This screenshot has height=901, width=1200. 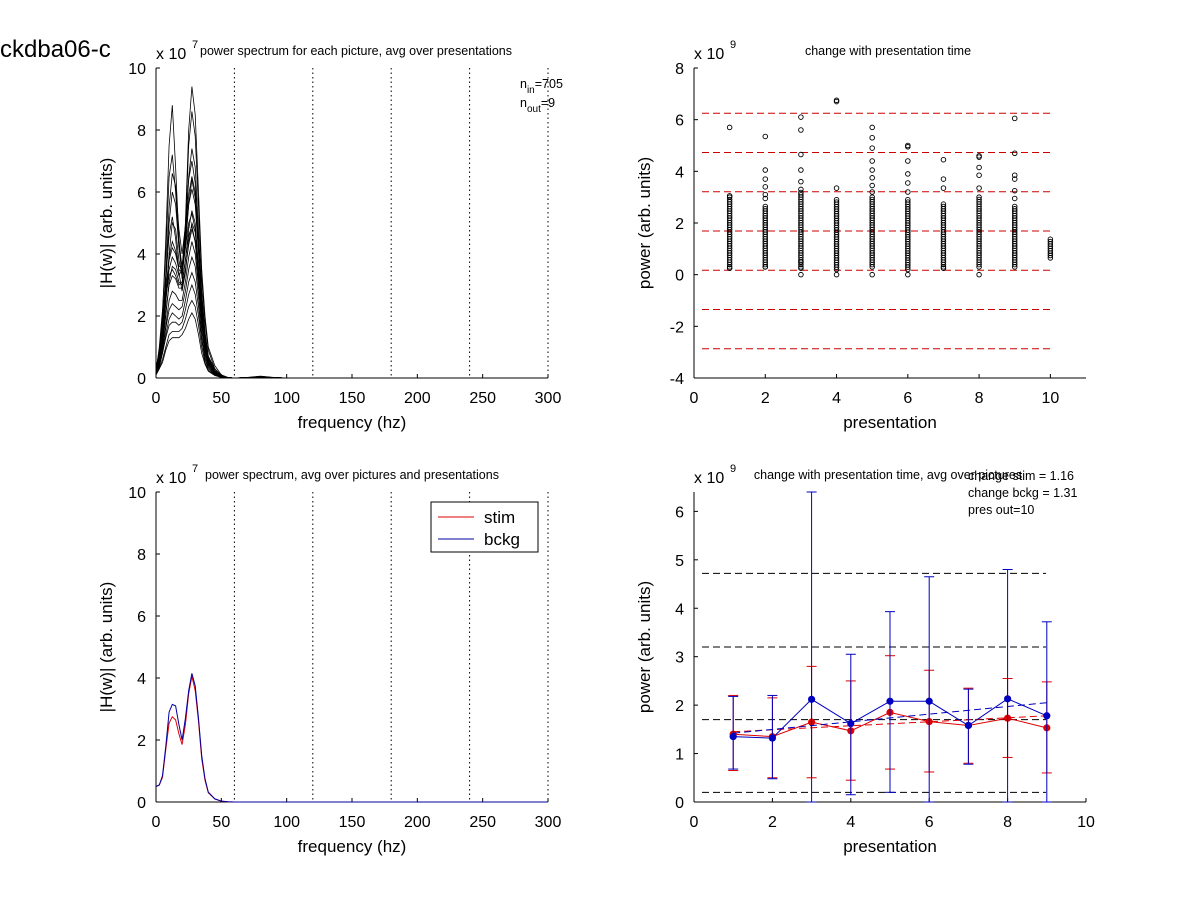 I want to click on x-tick-label: 2, so click(x=765, y=398).